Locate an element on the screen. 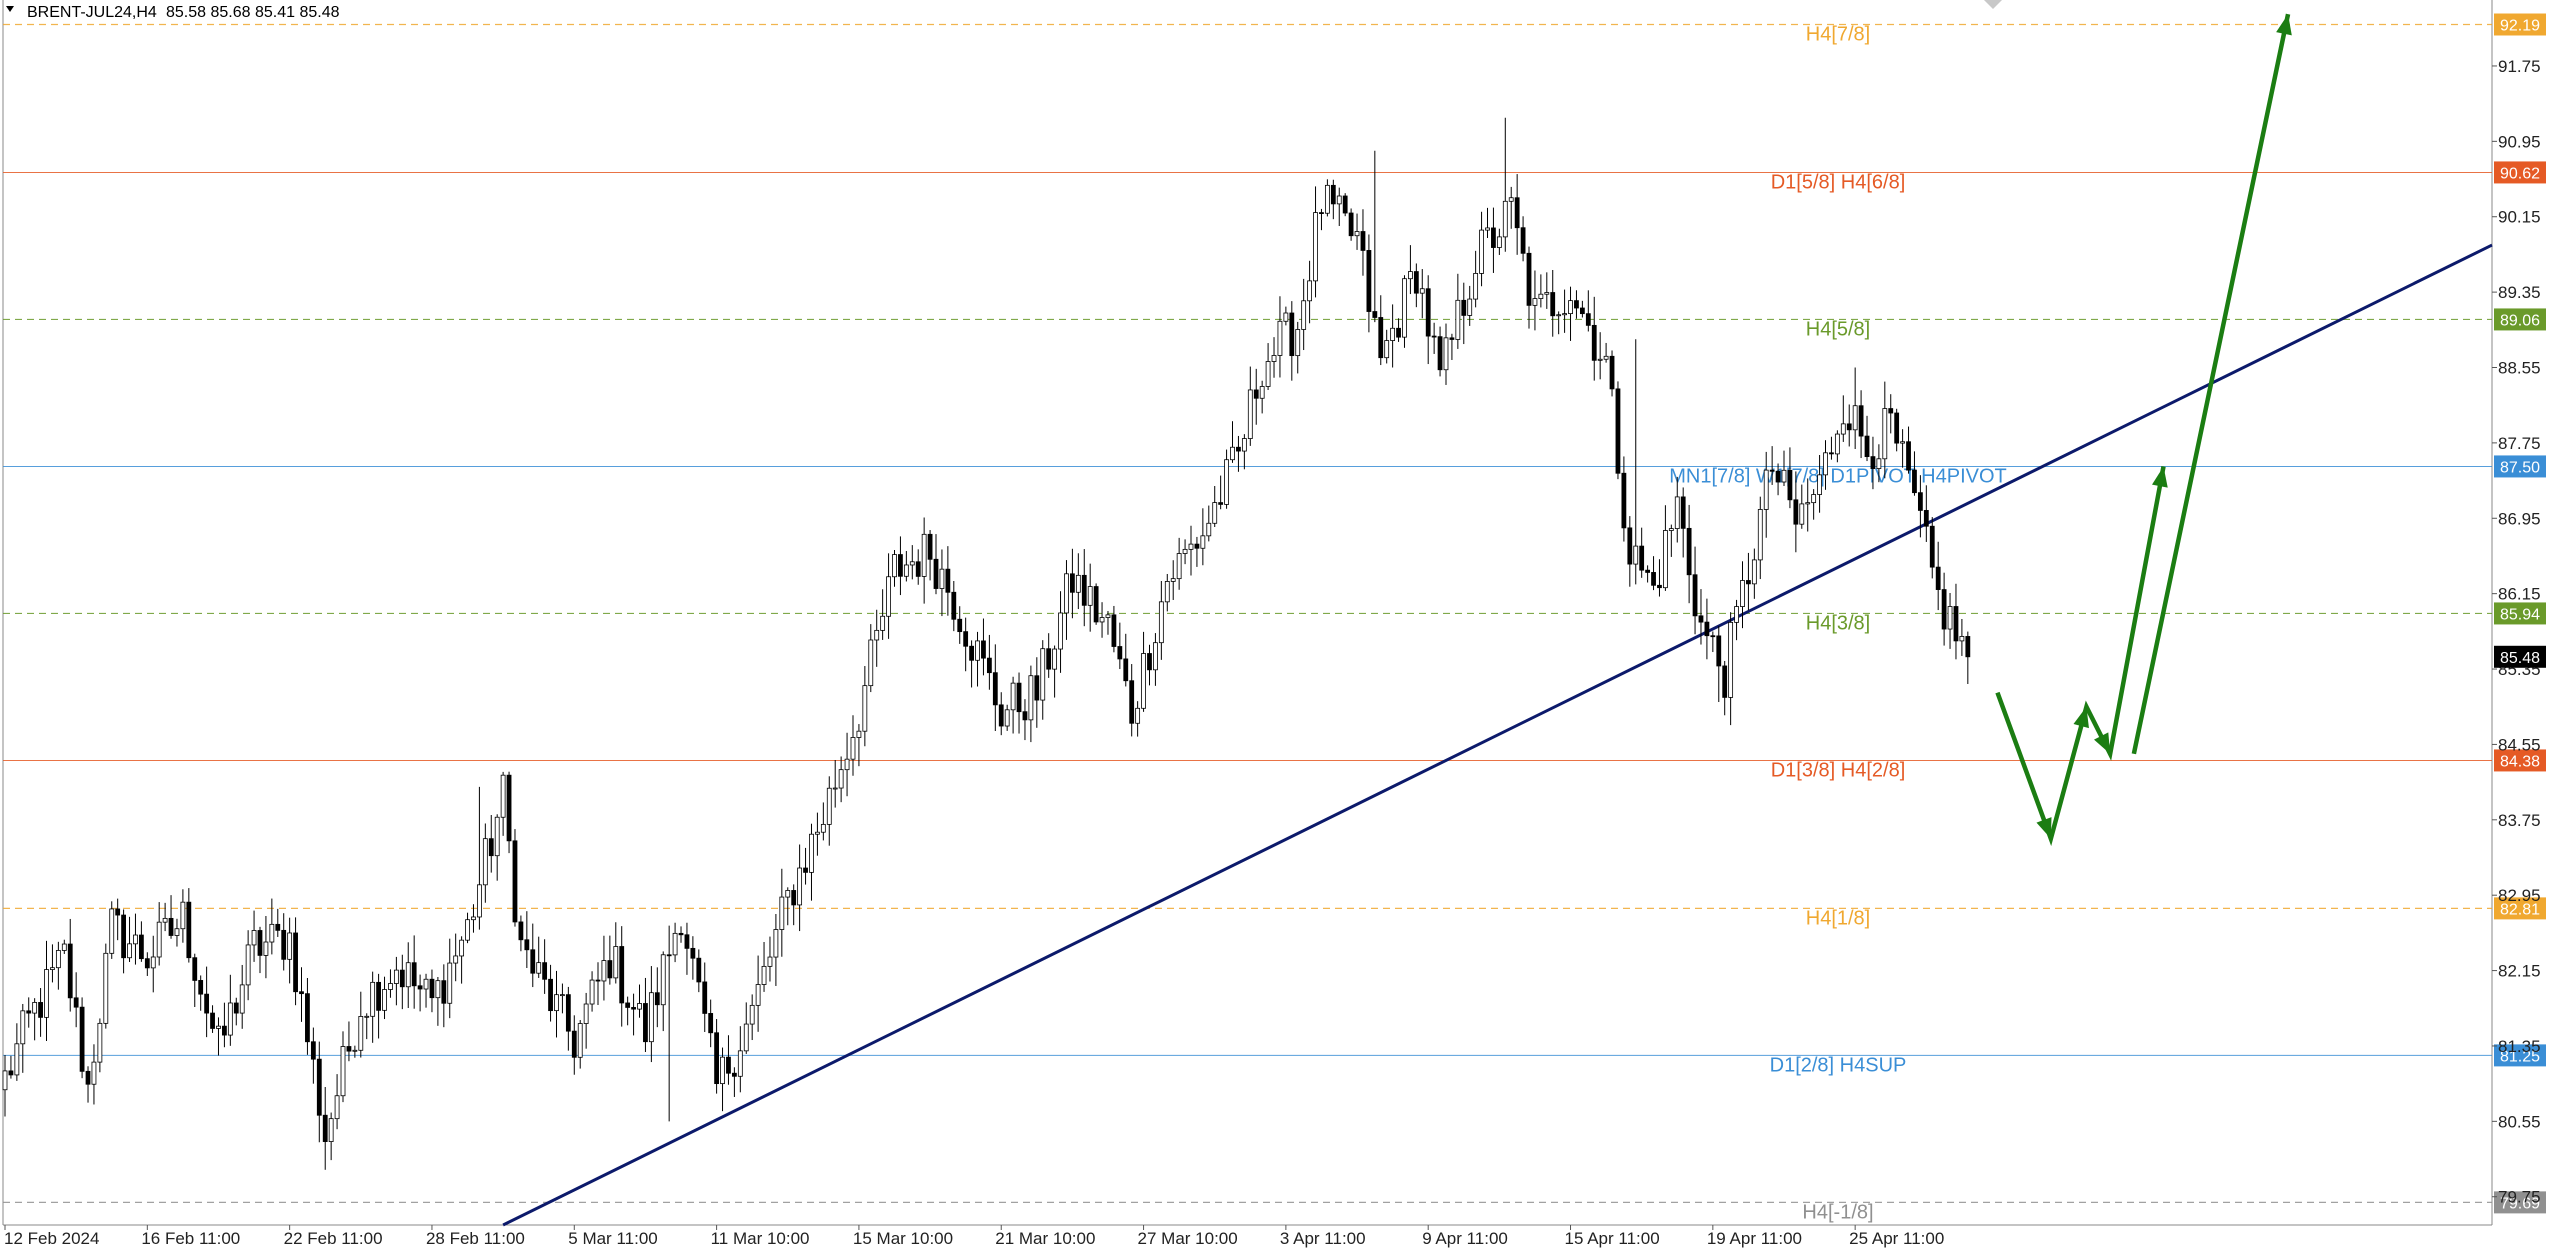  level-price-label: 92.19 is located at coordinates (2520, 26).